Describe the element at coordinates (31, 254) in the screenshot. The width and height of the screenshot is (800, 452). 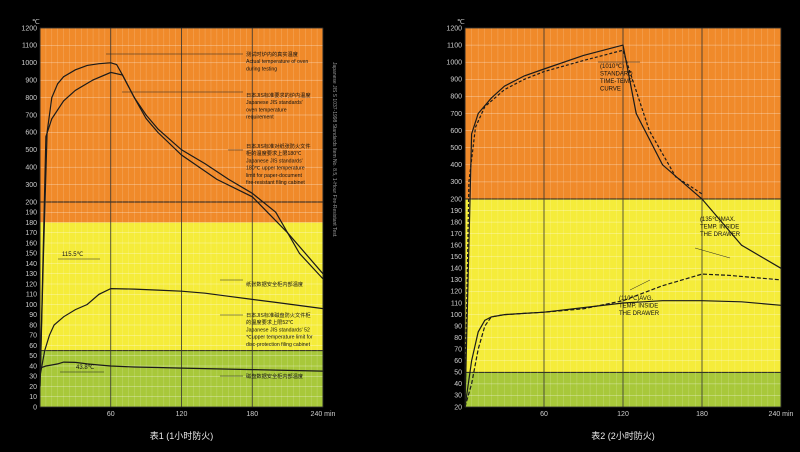
I see `y-tick-label: 150` at that location.